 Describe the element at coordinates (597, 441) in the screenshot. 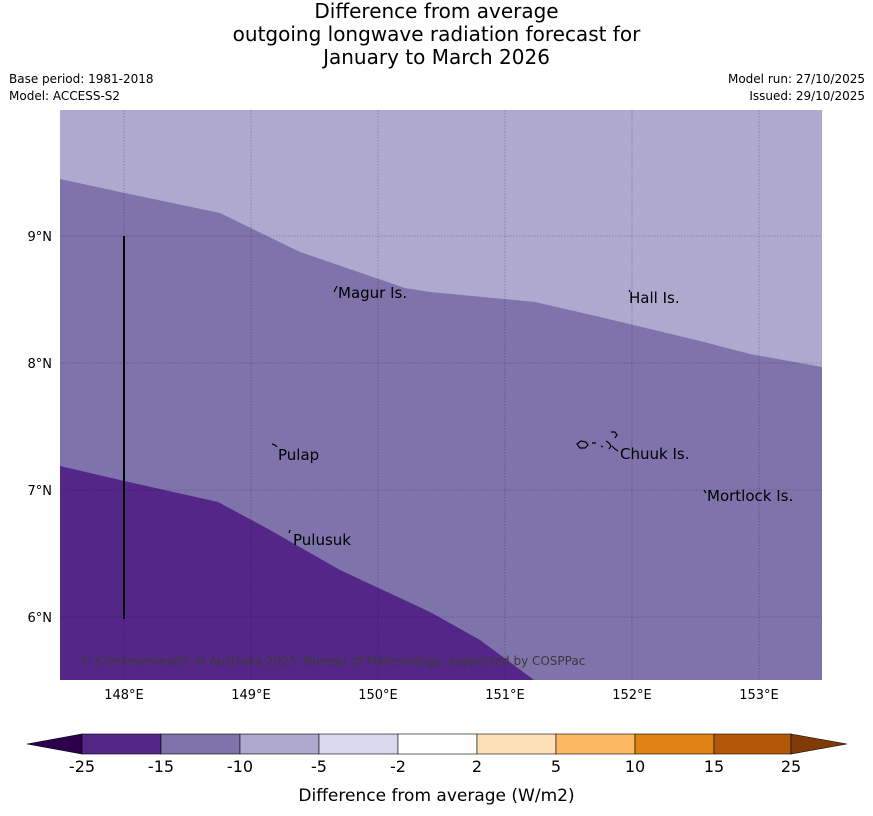

I see `chuuk-island-outline` at that location.